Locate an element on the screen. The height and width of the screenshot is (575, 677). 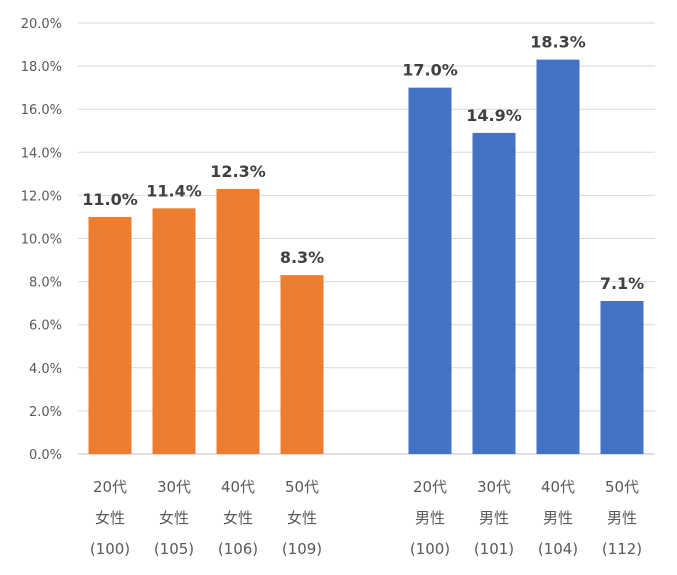
data-label: 8.3% is located at coordinates (302, 257).